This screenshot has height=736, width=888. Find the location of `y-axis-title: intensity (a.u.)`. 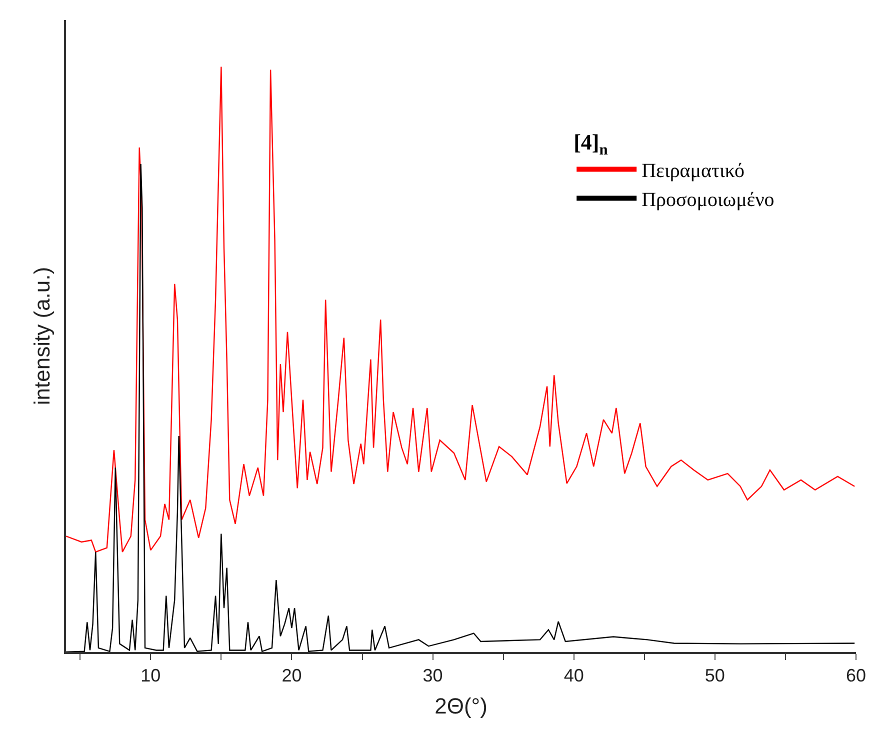

y-axis-title: intensity (a.u.) is located at coordinates (42, 336).